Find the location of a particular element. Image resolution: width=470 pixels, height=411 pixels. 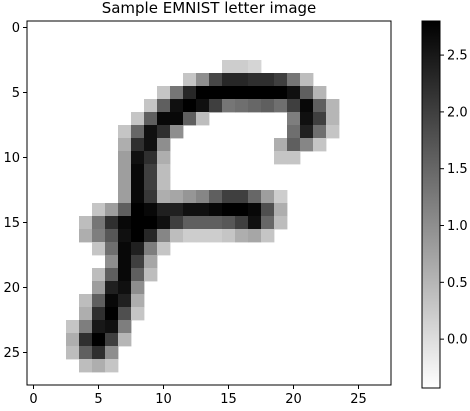

y-tick-label: 25 is located at coordinates (11, 353).